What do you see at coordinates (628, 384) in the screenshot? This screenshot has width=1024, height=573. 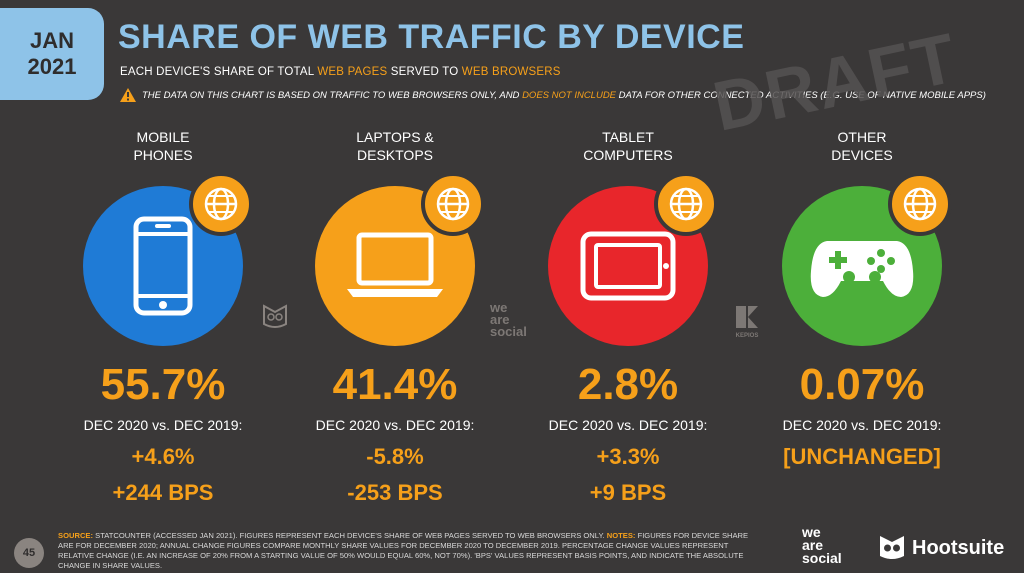 I see `share-value: 2.8%` at bounding box center [628, 384].